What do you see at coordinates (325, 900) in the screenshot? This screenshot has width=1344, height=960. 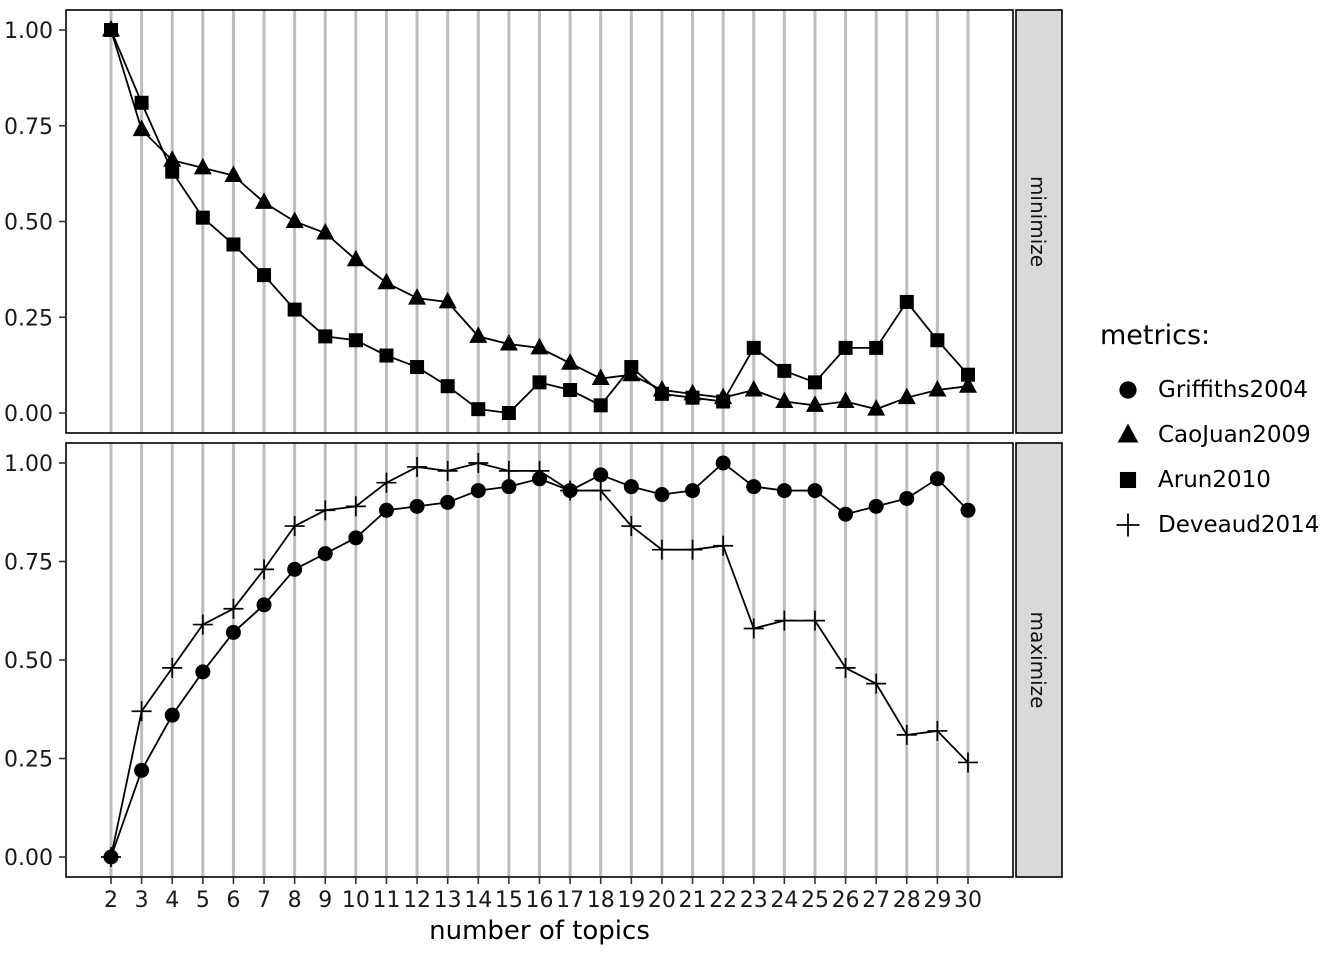 I see `x-tick-label: 9` at bounding box center [325, 900].